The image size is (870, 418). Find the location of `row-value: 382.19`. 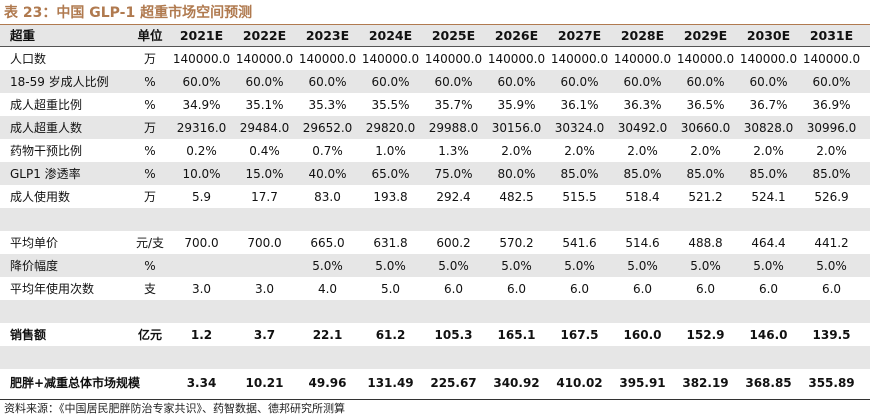

row-value: 382.19 is located at coordinates (705, 382).